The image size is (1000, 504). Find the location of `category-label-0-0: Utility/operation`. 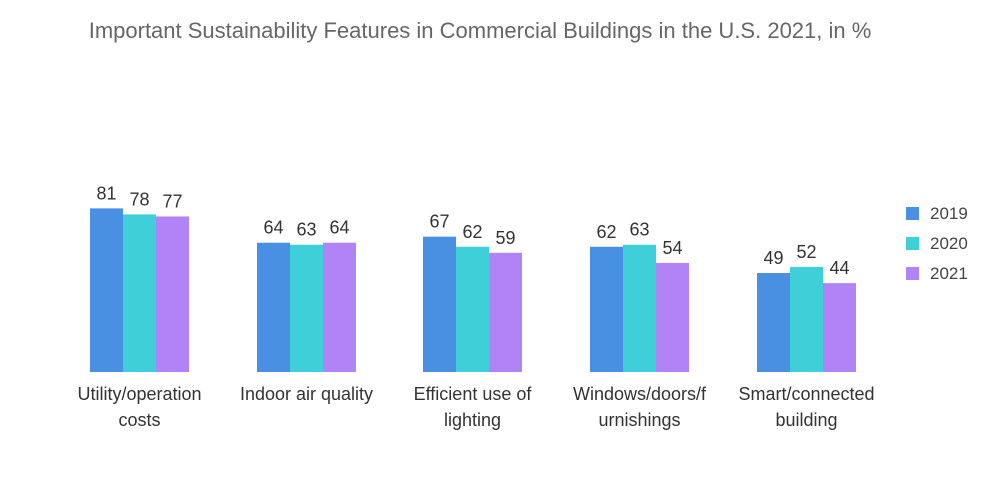

category-label-0-0: Utility/operation is located at coordinates (139, 394).